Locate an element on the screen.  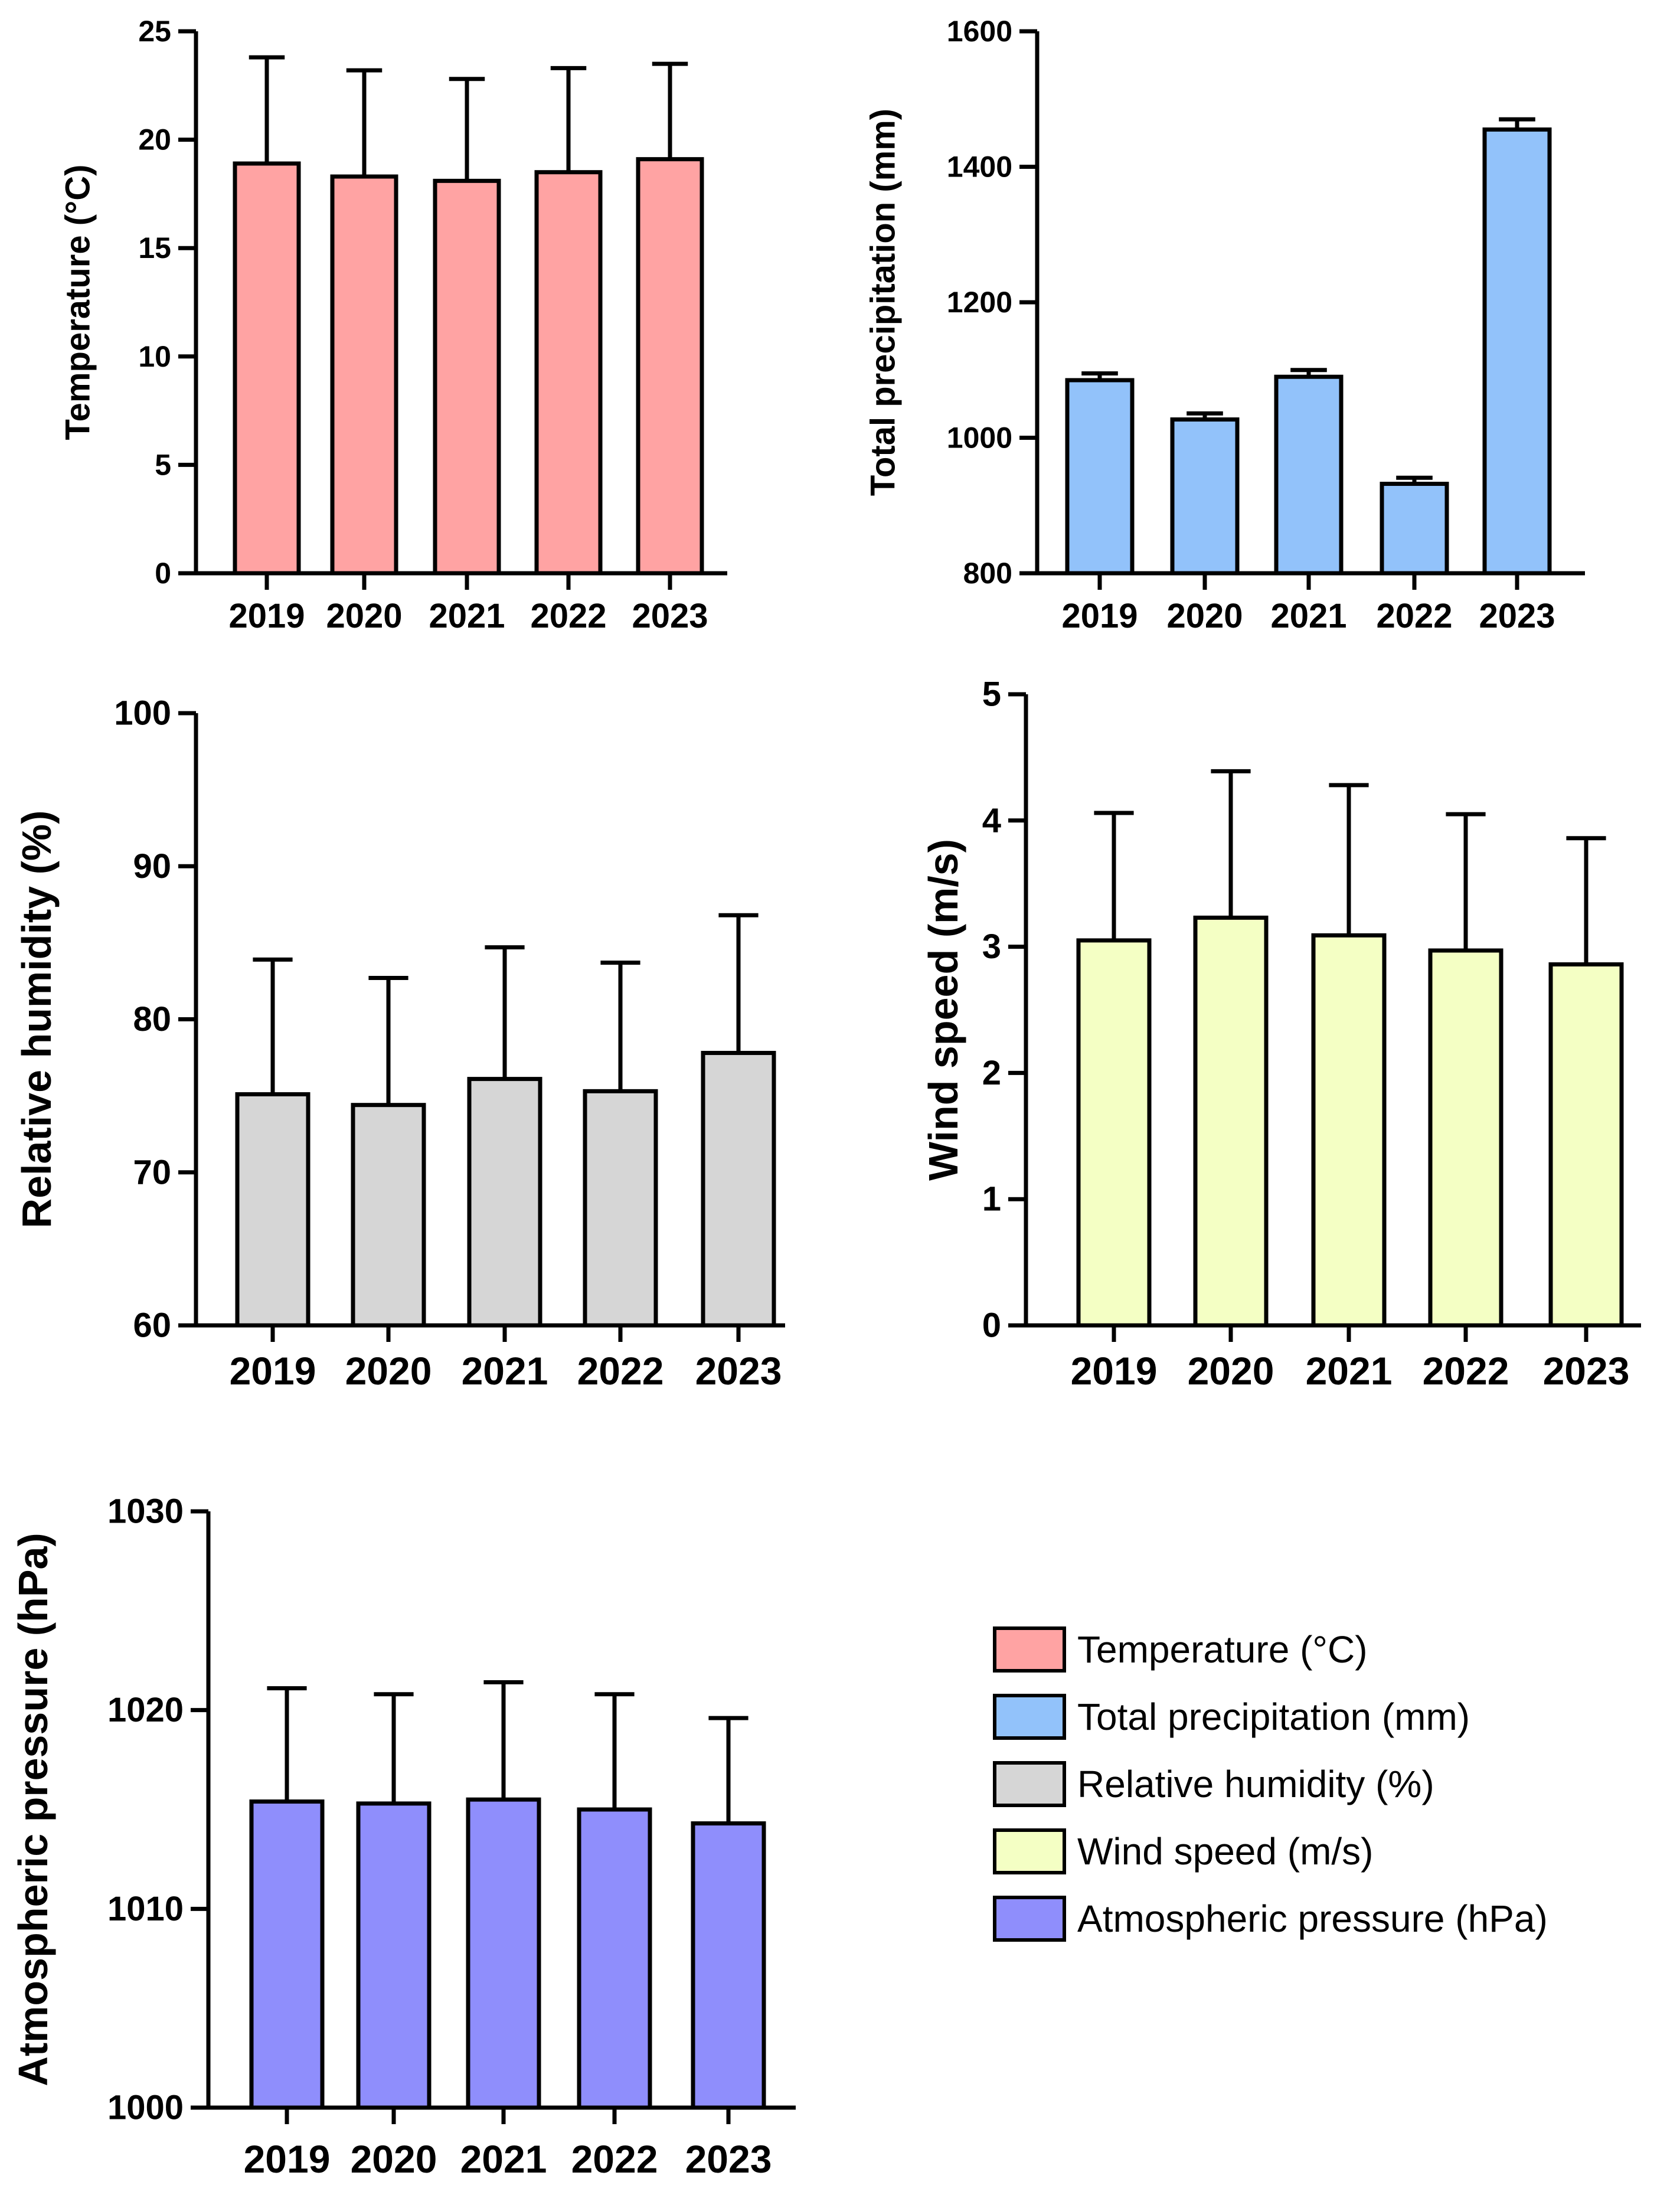
legend-item: Temperature (°C) is located at coordinates (1181, 1649).